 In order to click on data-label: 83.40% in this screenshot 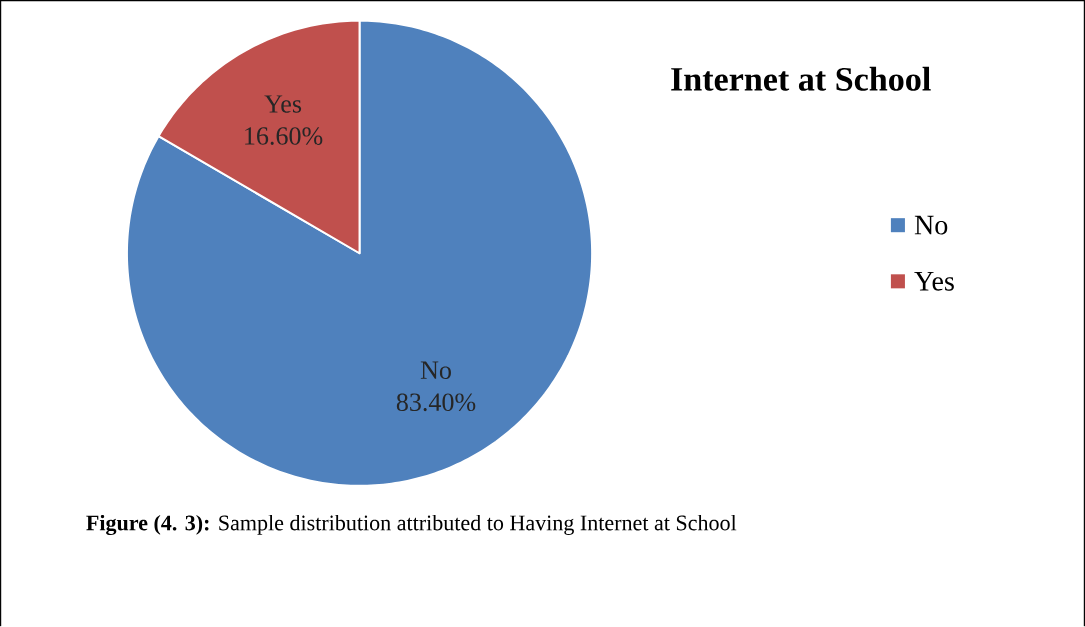, I will do `click(436, 402)`.